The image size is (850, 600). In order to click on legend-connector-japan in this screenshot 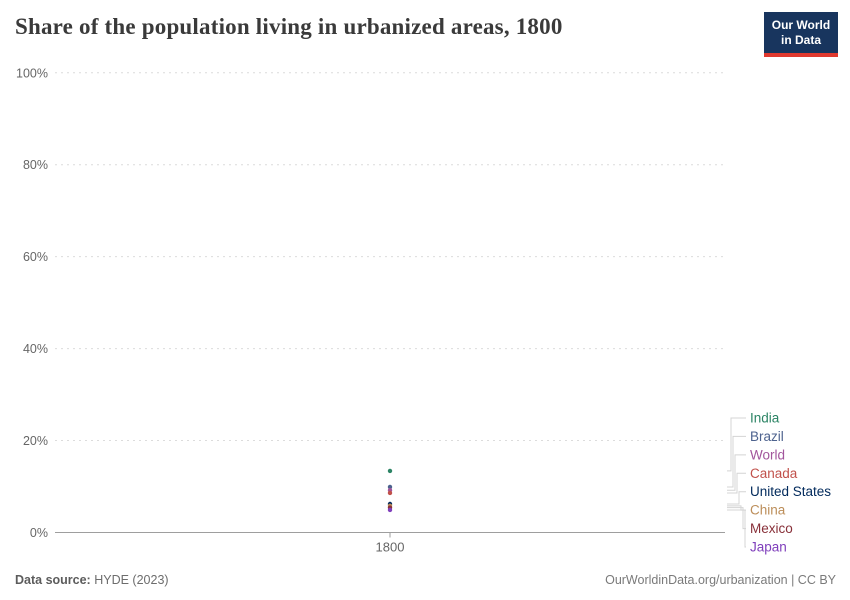, I will do `click(736, 528)`.